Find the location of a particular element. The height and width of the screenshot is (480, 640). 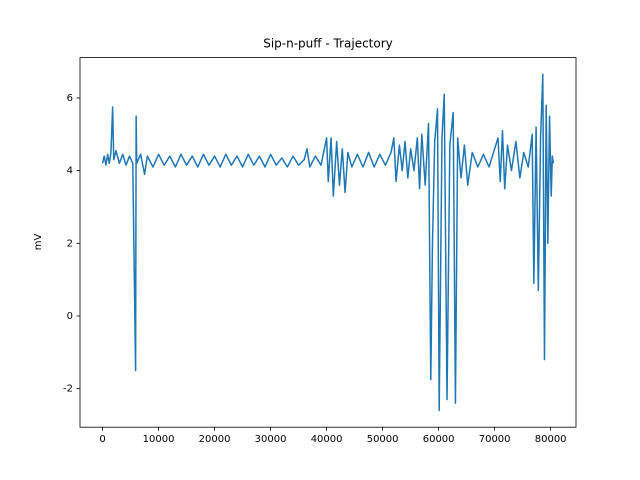

y-tick-label: 6 is located at coordinates (70, 98).